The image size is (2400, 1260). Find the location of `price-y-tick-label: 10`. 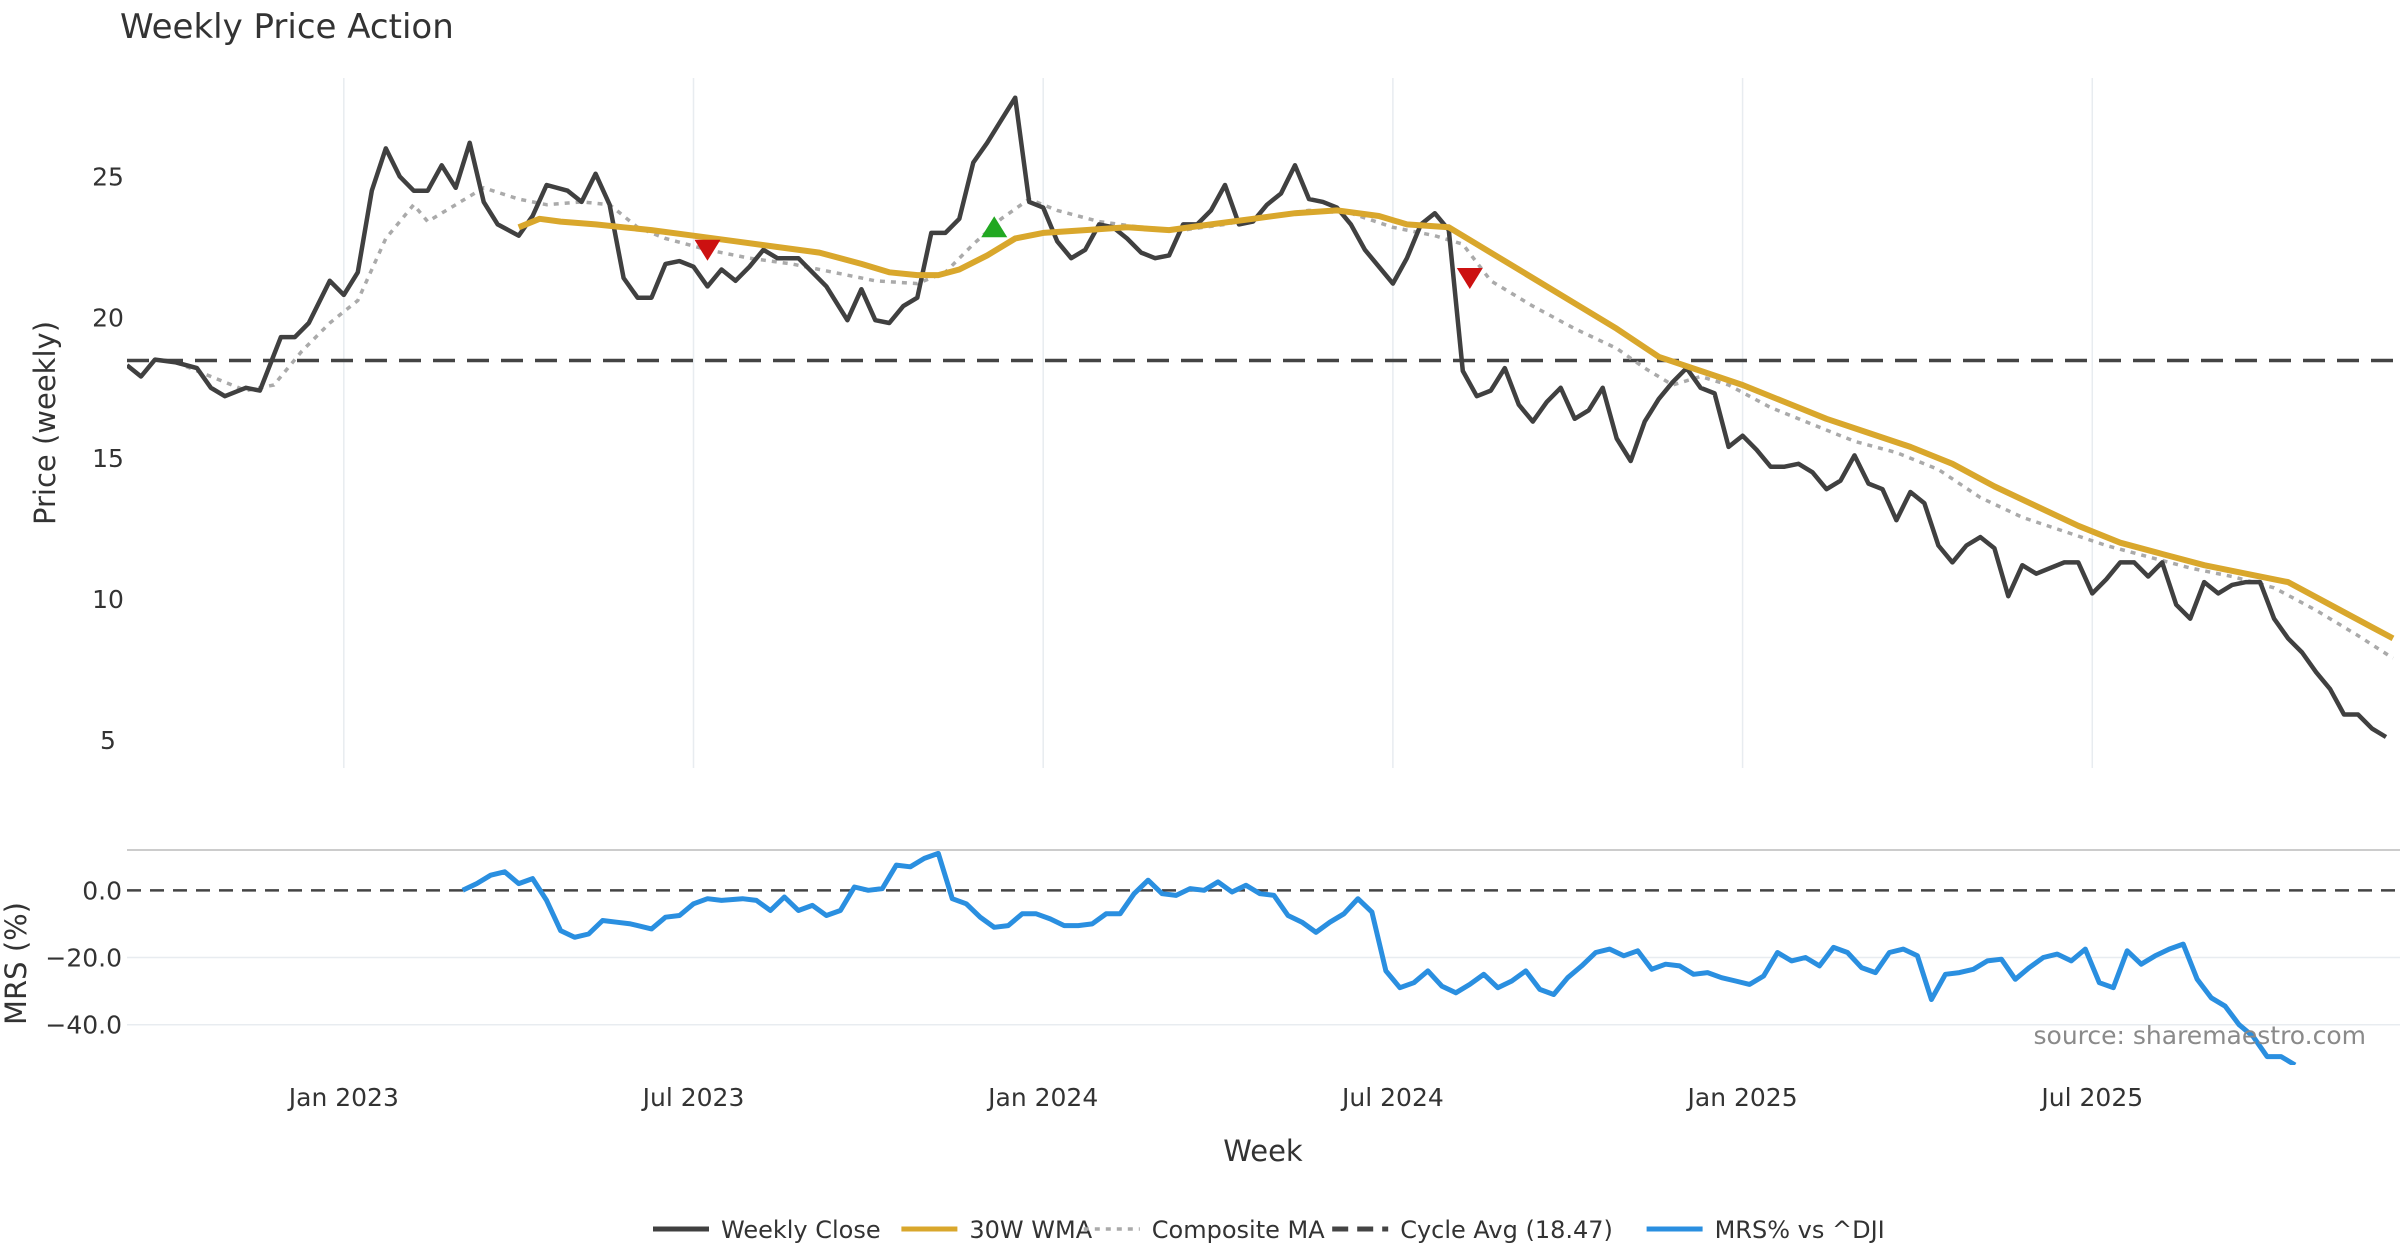

price-y-tick-label: 10 is located at coordinates (108, 599).